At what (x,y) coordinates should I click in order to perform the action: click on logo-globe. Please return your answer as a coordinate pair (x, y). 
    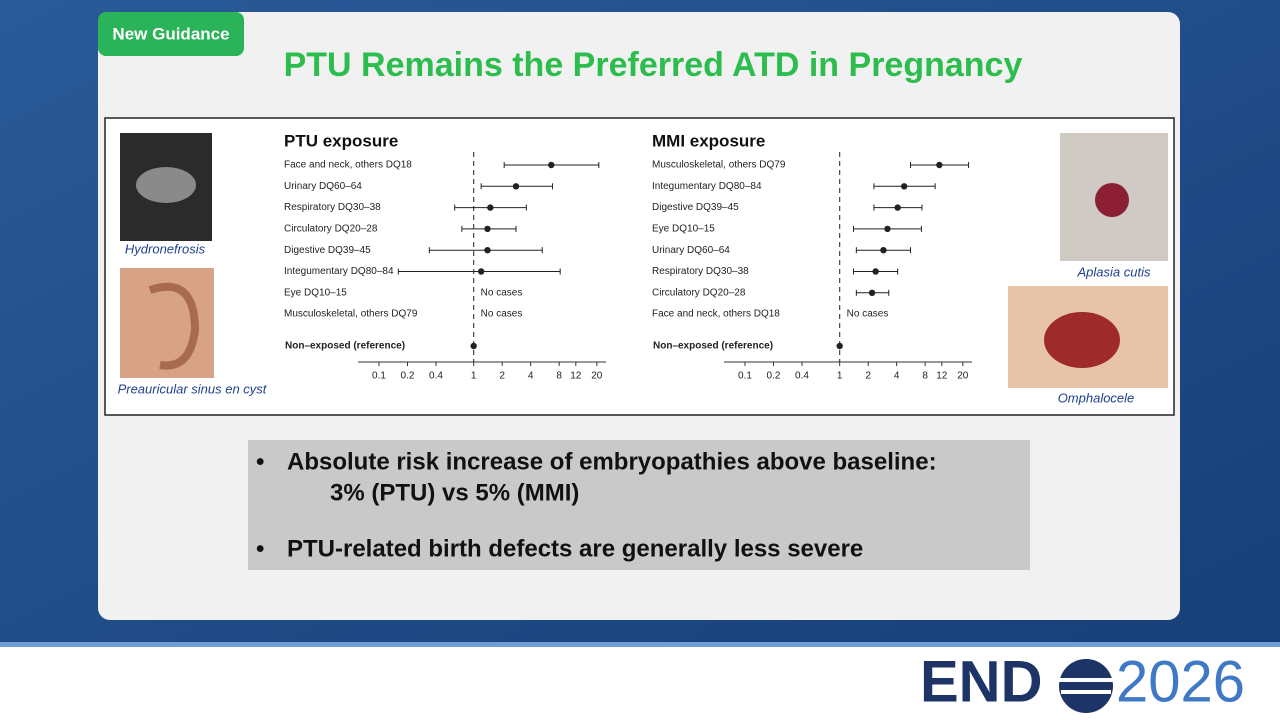
    Looking at the image, I should click on (1086, 686).